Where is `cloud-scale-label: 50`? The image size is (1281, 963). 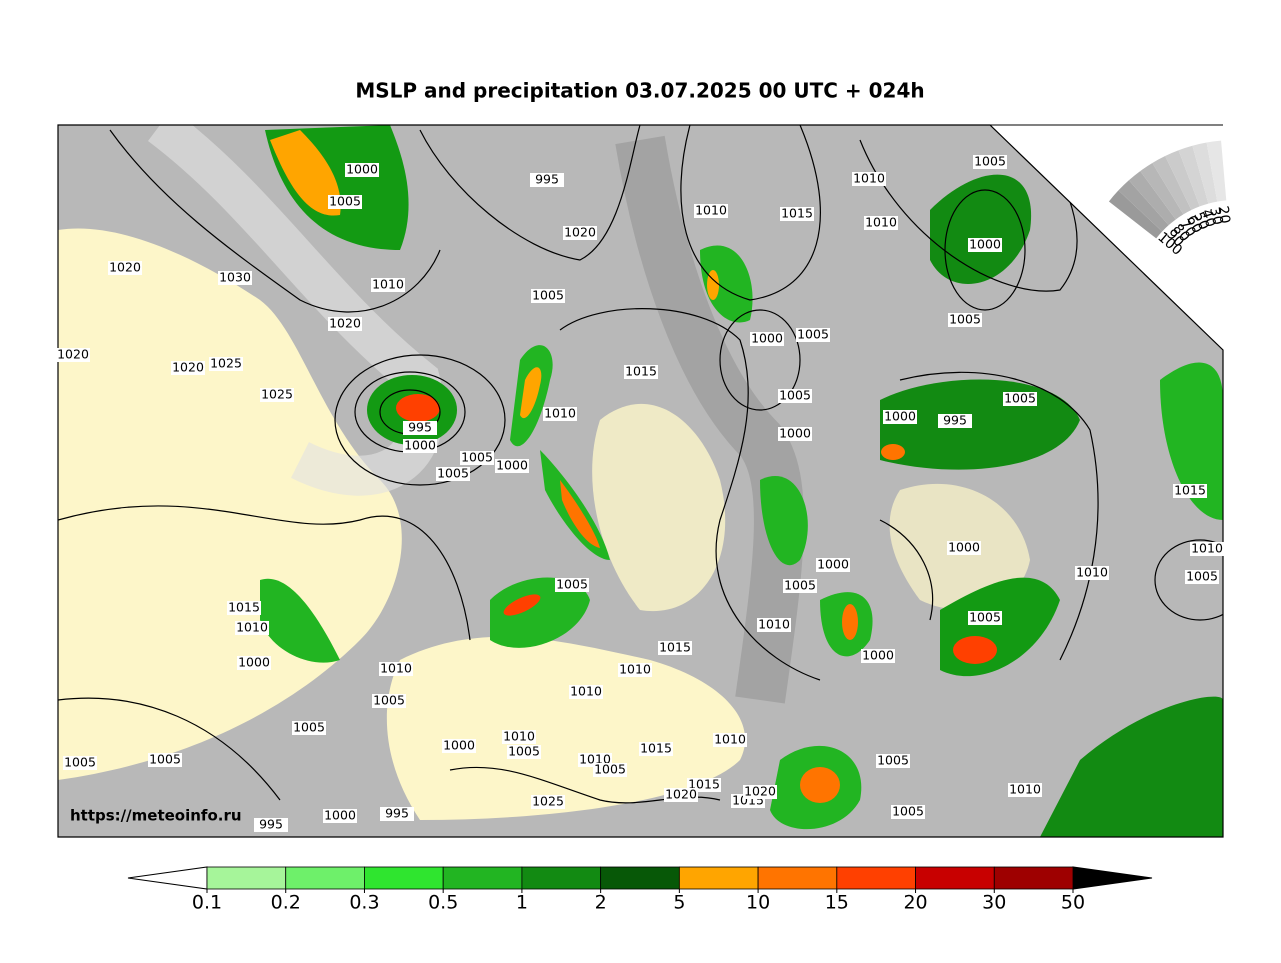 cloud-scale-label: 50 is located at coordinates (1201, 221).